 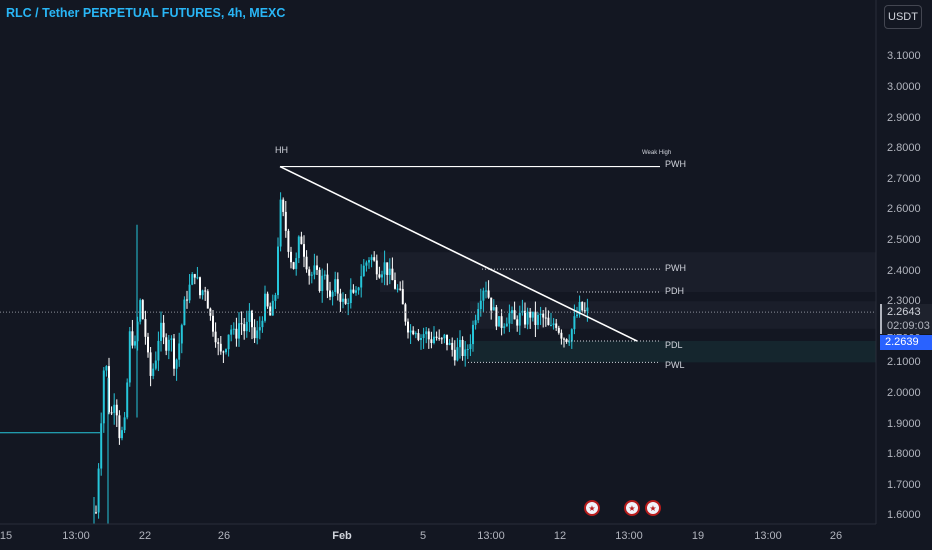 What do you see at coordinates (698, 536) in the screenshot?
I see `time-tick-label: 19` at bounding box center [698, 536].